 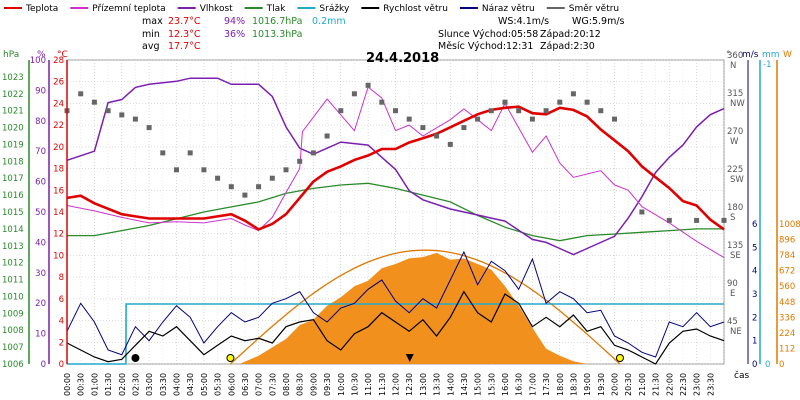 I want to click on time-tick-label: 16:00, so click(x=505, y=384).